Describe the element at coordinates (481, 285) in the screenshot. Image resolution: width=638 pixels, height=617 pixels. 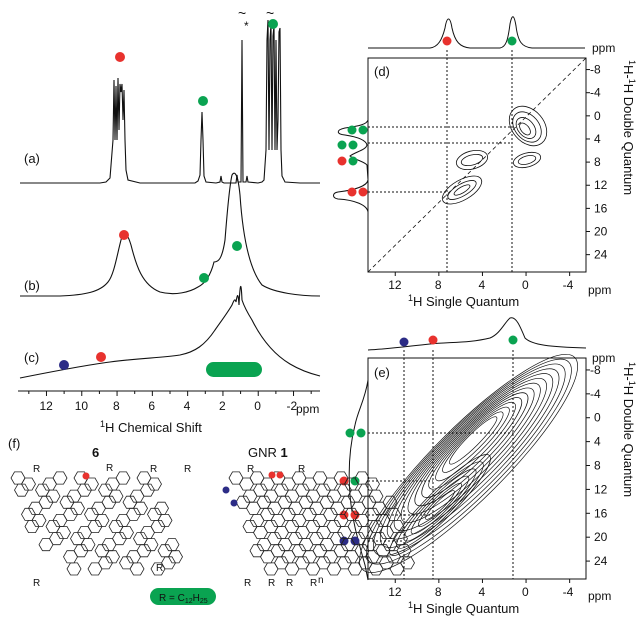
I see `x-tick-label: 4` at that location.